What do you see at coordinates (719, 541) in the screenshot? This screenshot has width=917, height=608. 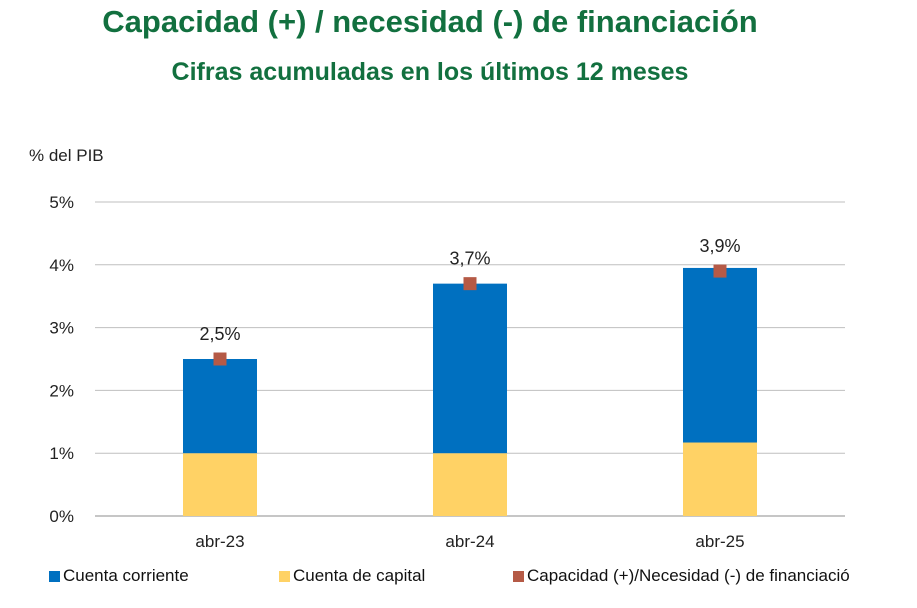 I see `x-tick-label: abr-25` at bounding box center [719, 541].